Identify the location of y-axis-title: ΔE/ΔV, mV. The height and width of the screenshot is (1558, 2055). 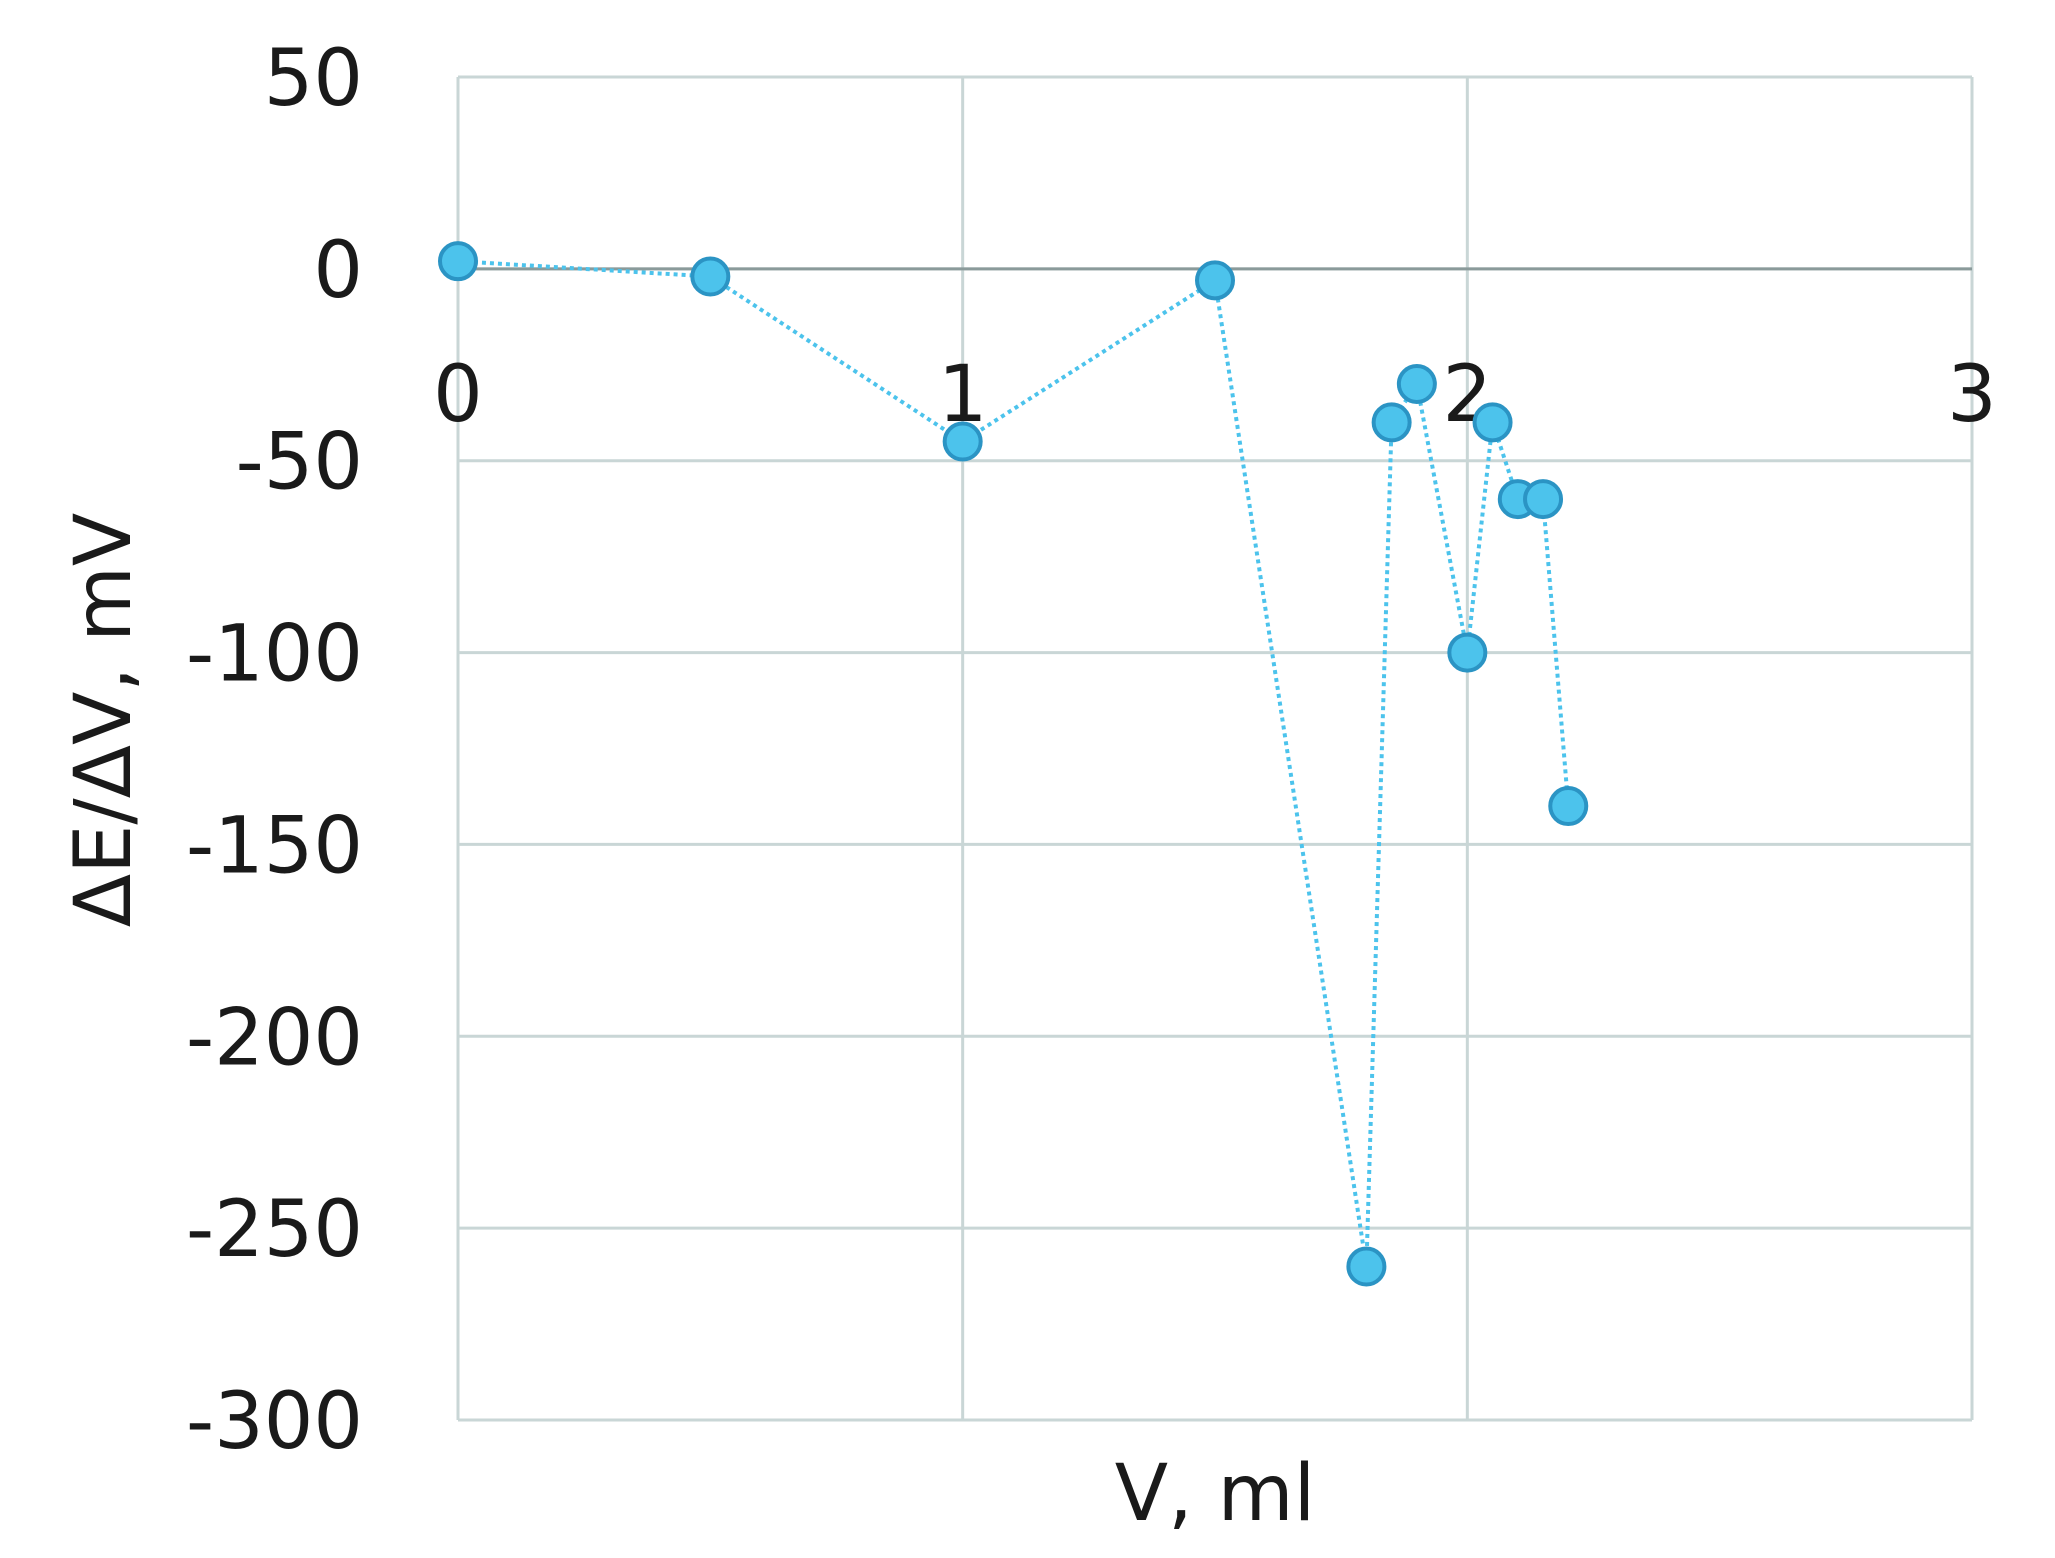
(104, 720).